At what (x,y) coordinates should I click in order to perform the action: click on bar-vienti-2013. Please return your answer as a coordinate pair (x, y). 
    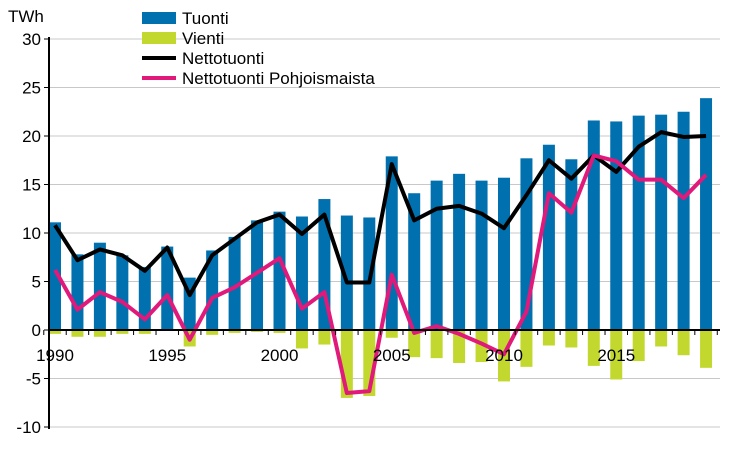
    Looking at the image, I should click on (571, 338).